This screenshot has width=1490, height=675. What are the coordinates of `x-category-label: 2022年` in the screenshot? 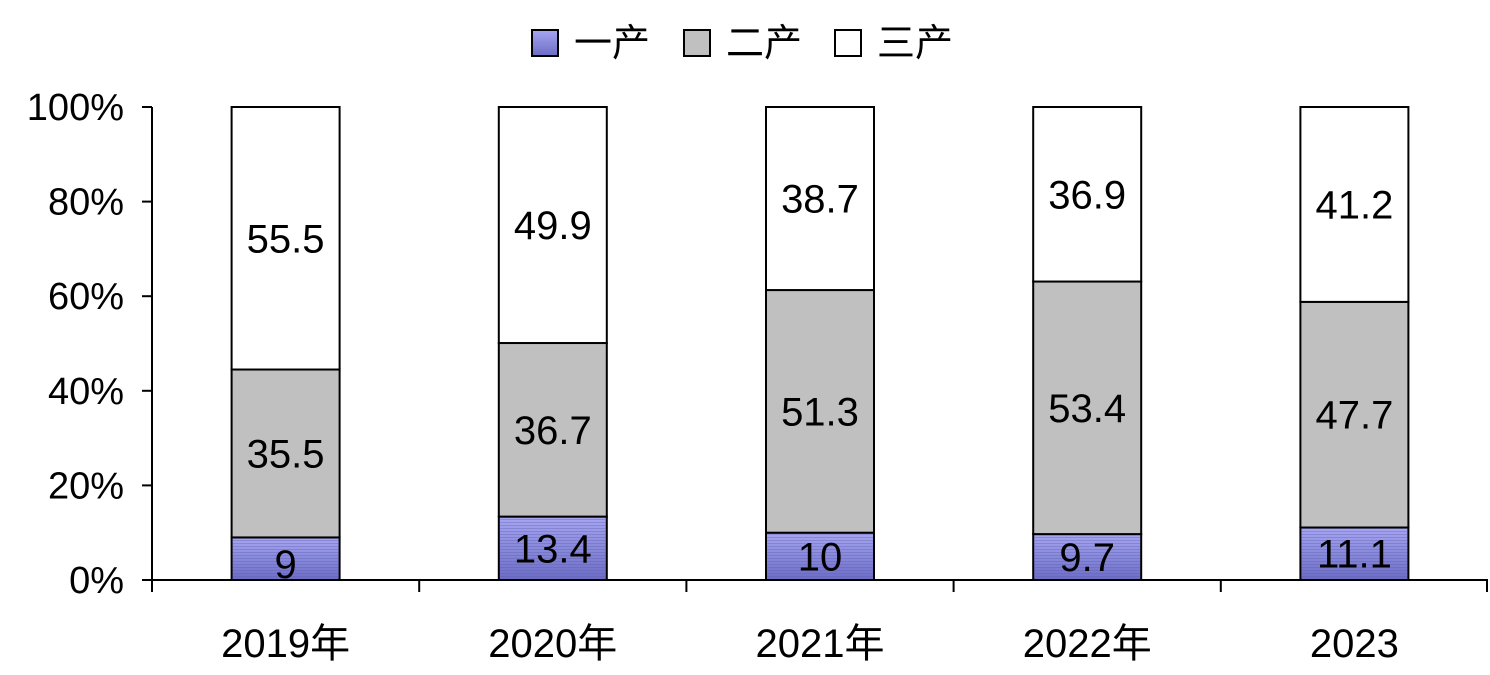 It's located at (1087, 644).